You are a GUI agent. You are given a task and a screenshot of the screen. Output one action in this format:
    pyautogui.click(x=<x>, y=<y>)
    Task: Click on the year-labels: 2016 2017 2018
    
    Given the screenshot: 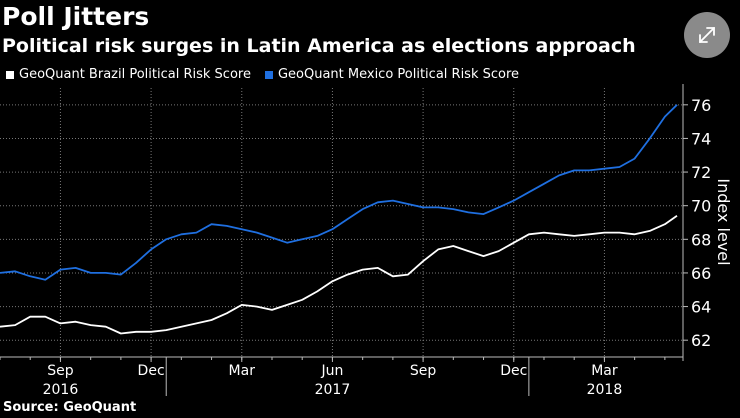 What is the action you would take?
    pyautogui.click(x=333, y=390)
    